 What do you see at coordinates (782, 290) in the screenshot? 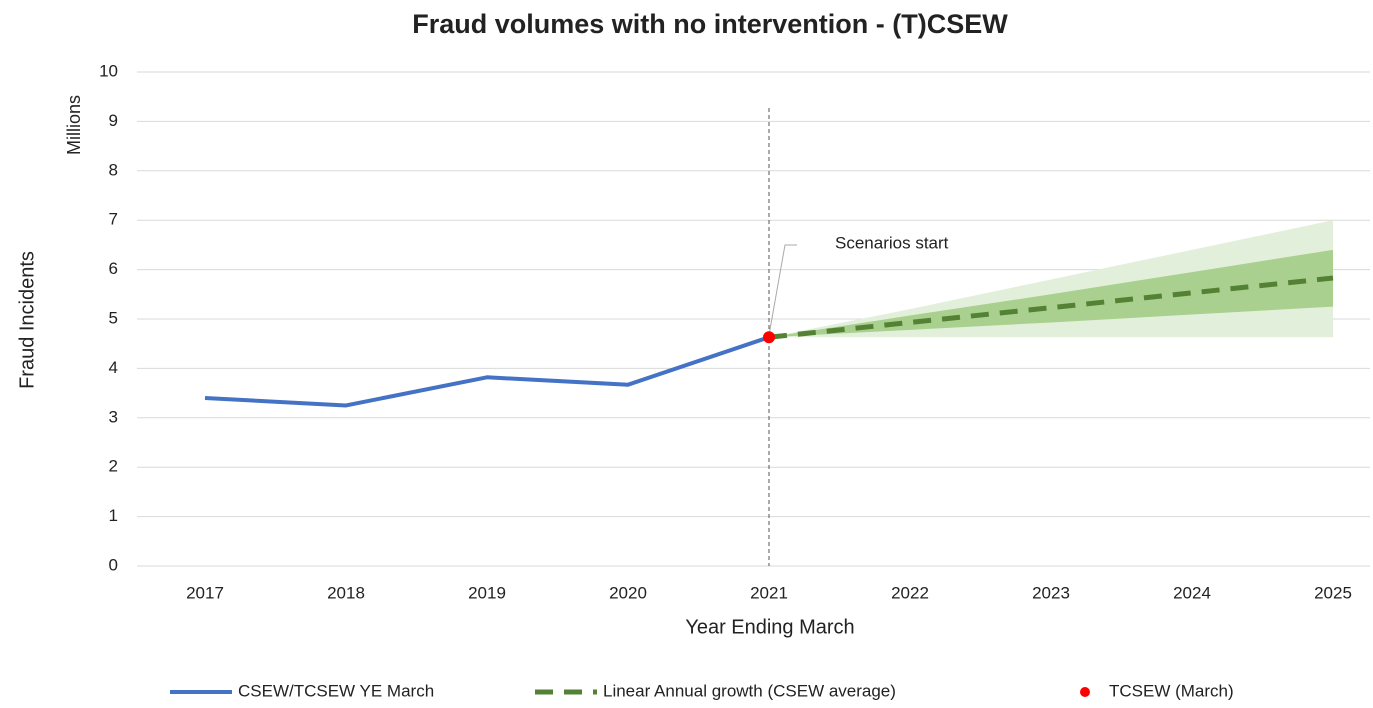
I see `annotation-leader` at bounding box center [782, 290].